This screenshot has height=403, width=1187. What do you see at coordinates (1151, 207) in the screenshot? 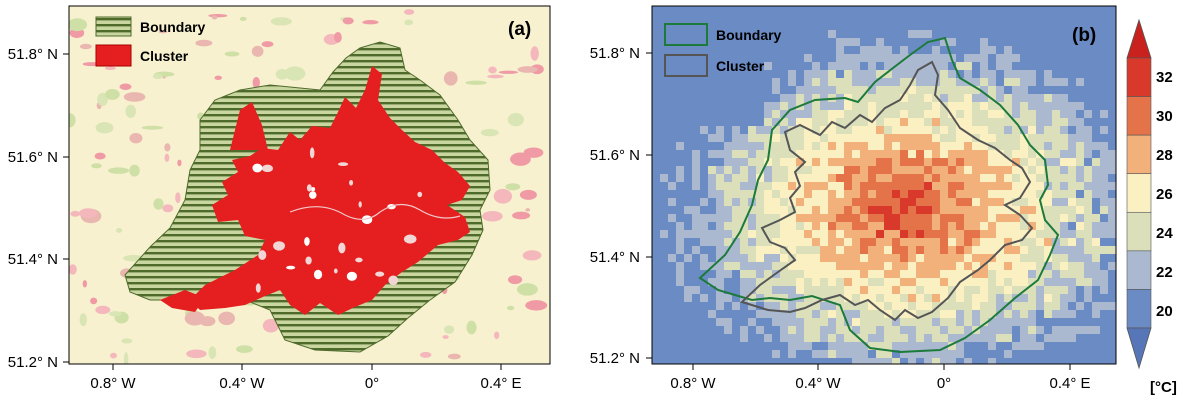
I see `colorbar: 32 30 28 26 24 22 20 [°C]` at bounding box center [1151, 207].